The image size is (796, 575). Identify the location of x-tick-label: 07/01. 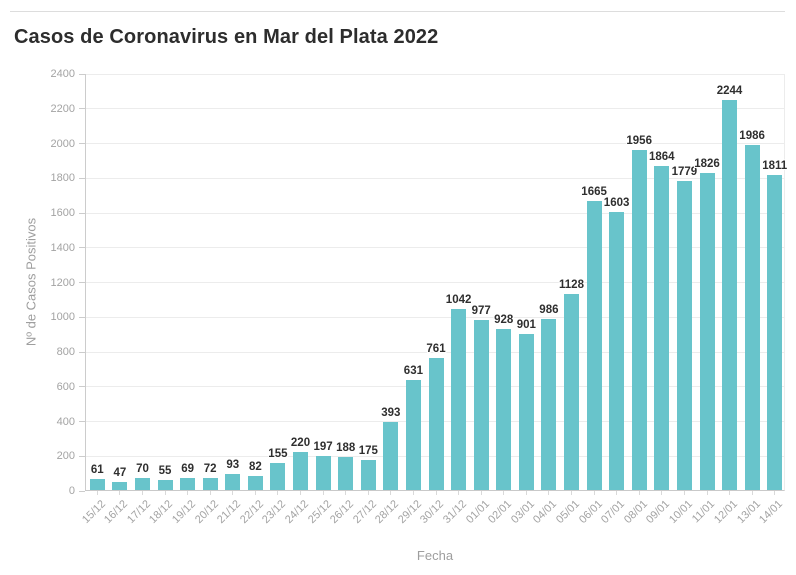
(613, 512).